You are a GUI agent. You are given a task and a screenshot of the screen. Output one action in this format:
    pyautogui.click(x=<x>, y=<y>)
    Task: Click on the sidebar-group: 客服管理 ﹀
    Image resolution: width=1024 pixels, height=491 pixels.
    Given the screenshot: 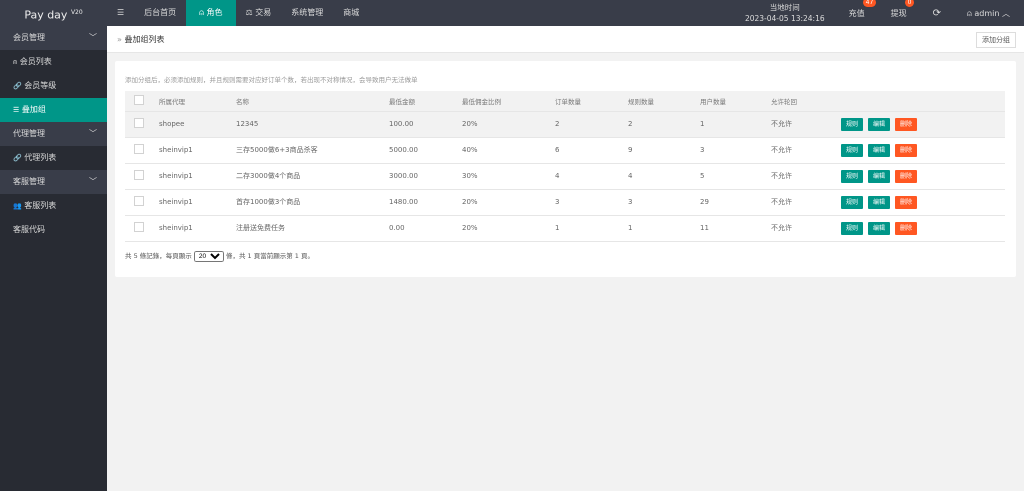 What is the action you would take?
    pyautogui.click(x=53, y=182)
    